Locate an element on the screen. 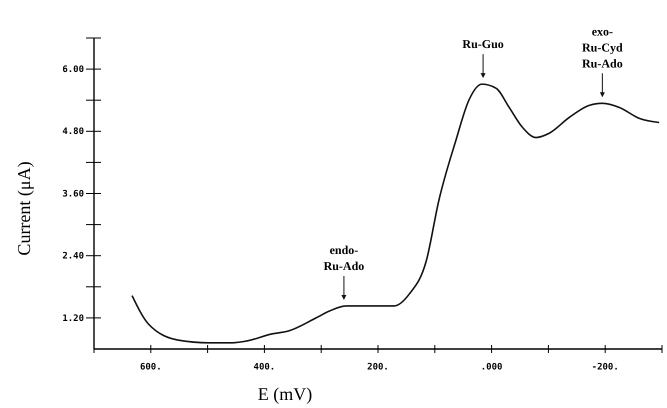 The image size is (667, 408). x-tick-label: -200. is located at coordinates (605, 367).